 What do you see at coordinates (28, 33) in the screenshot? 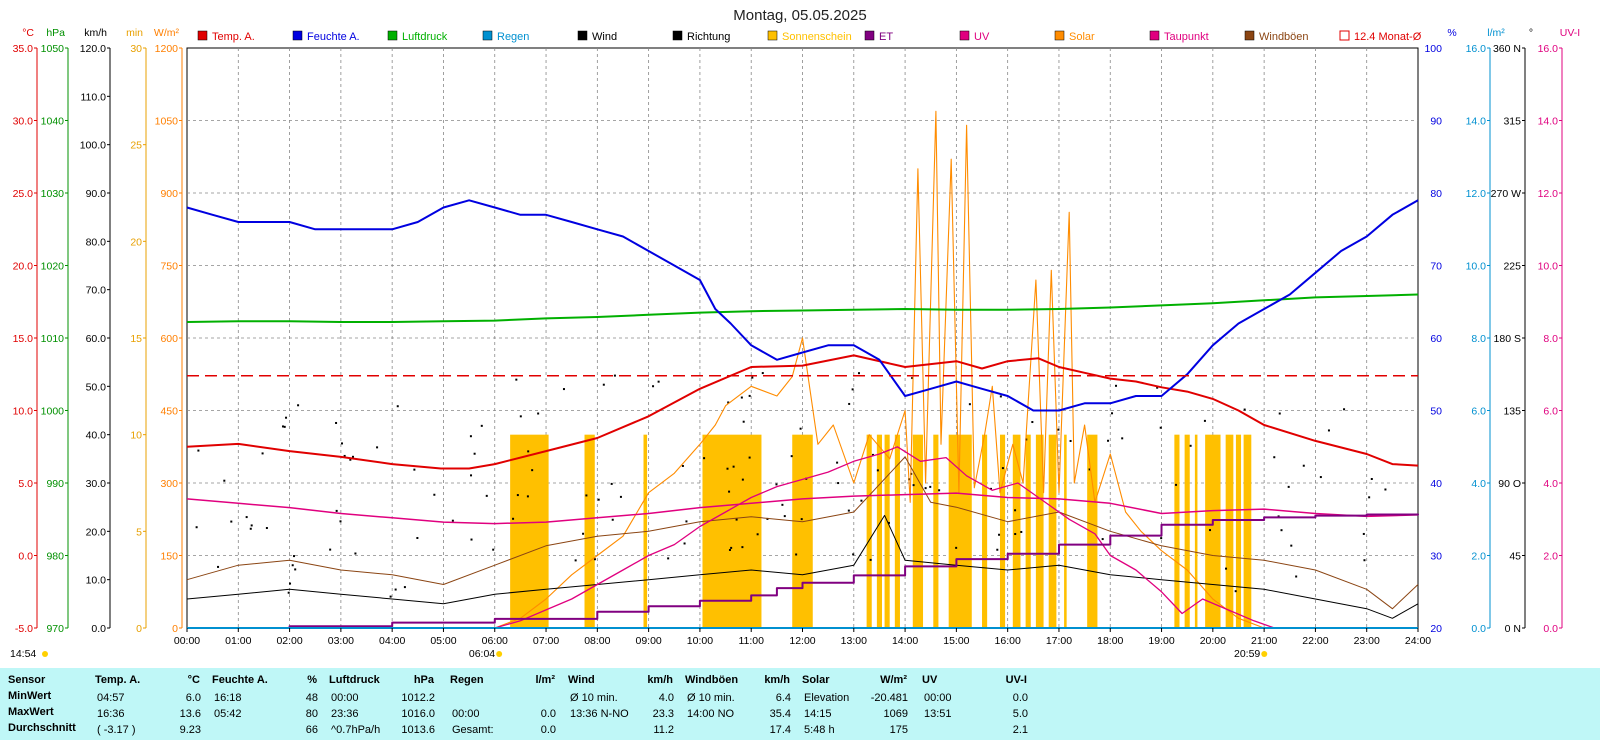
I see `left-axis-unit: °C` at bounding box center [28, 33].